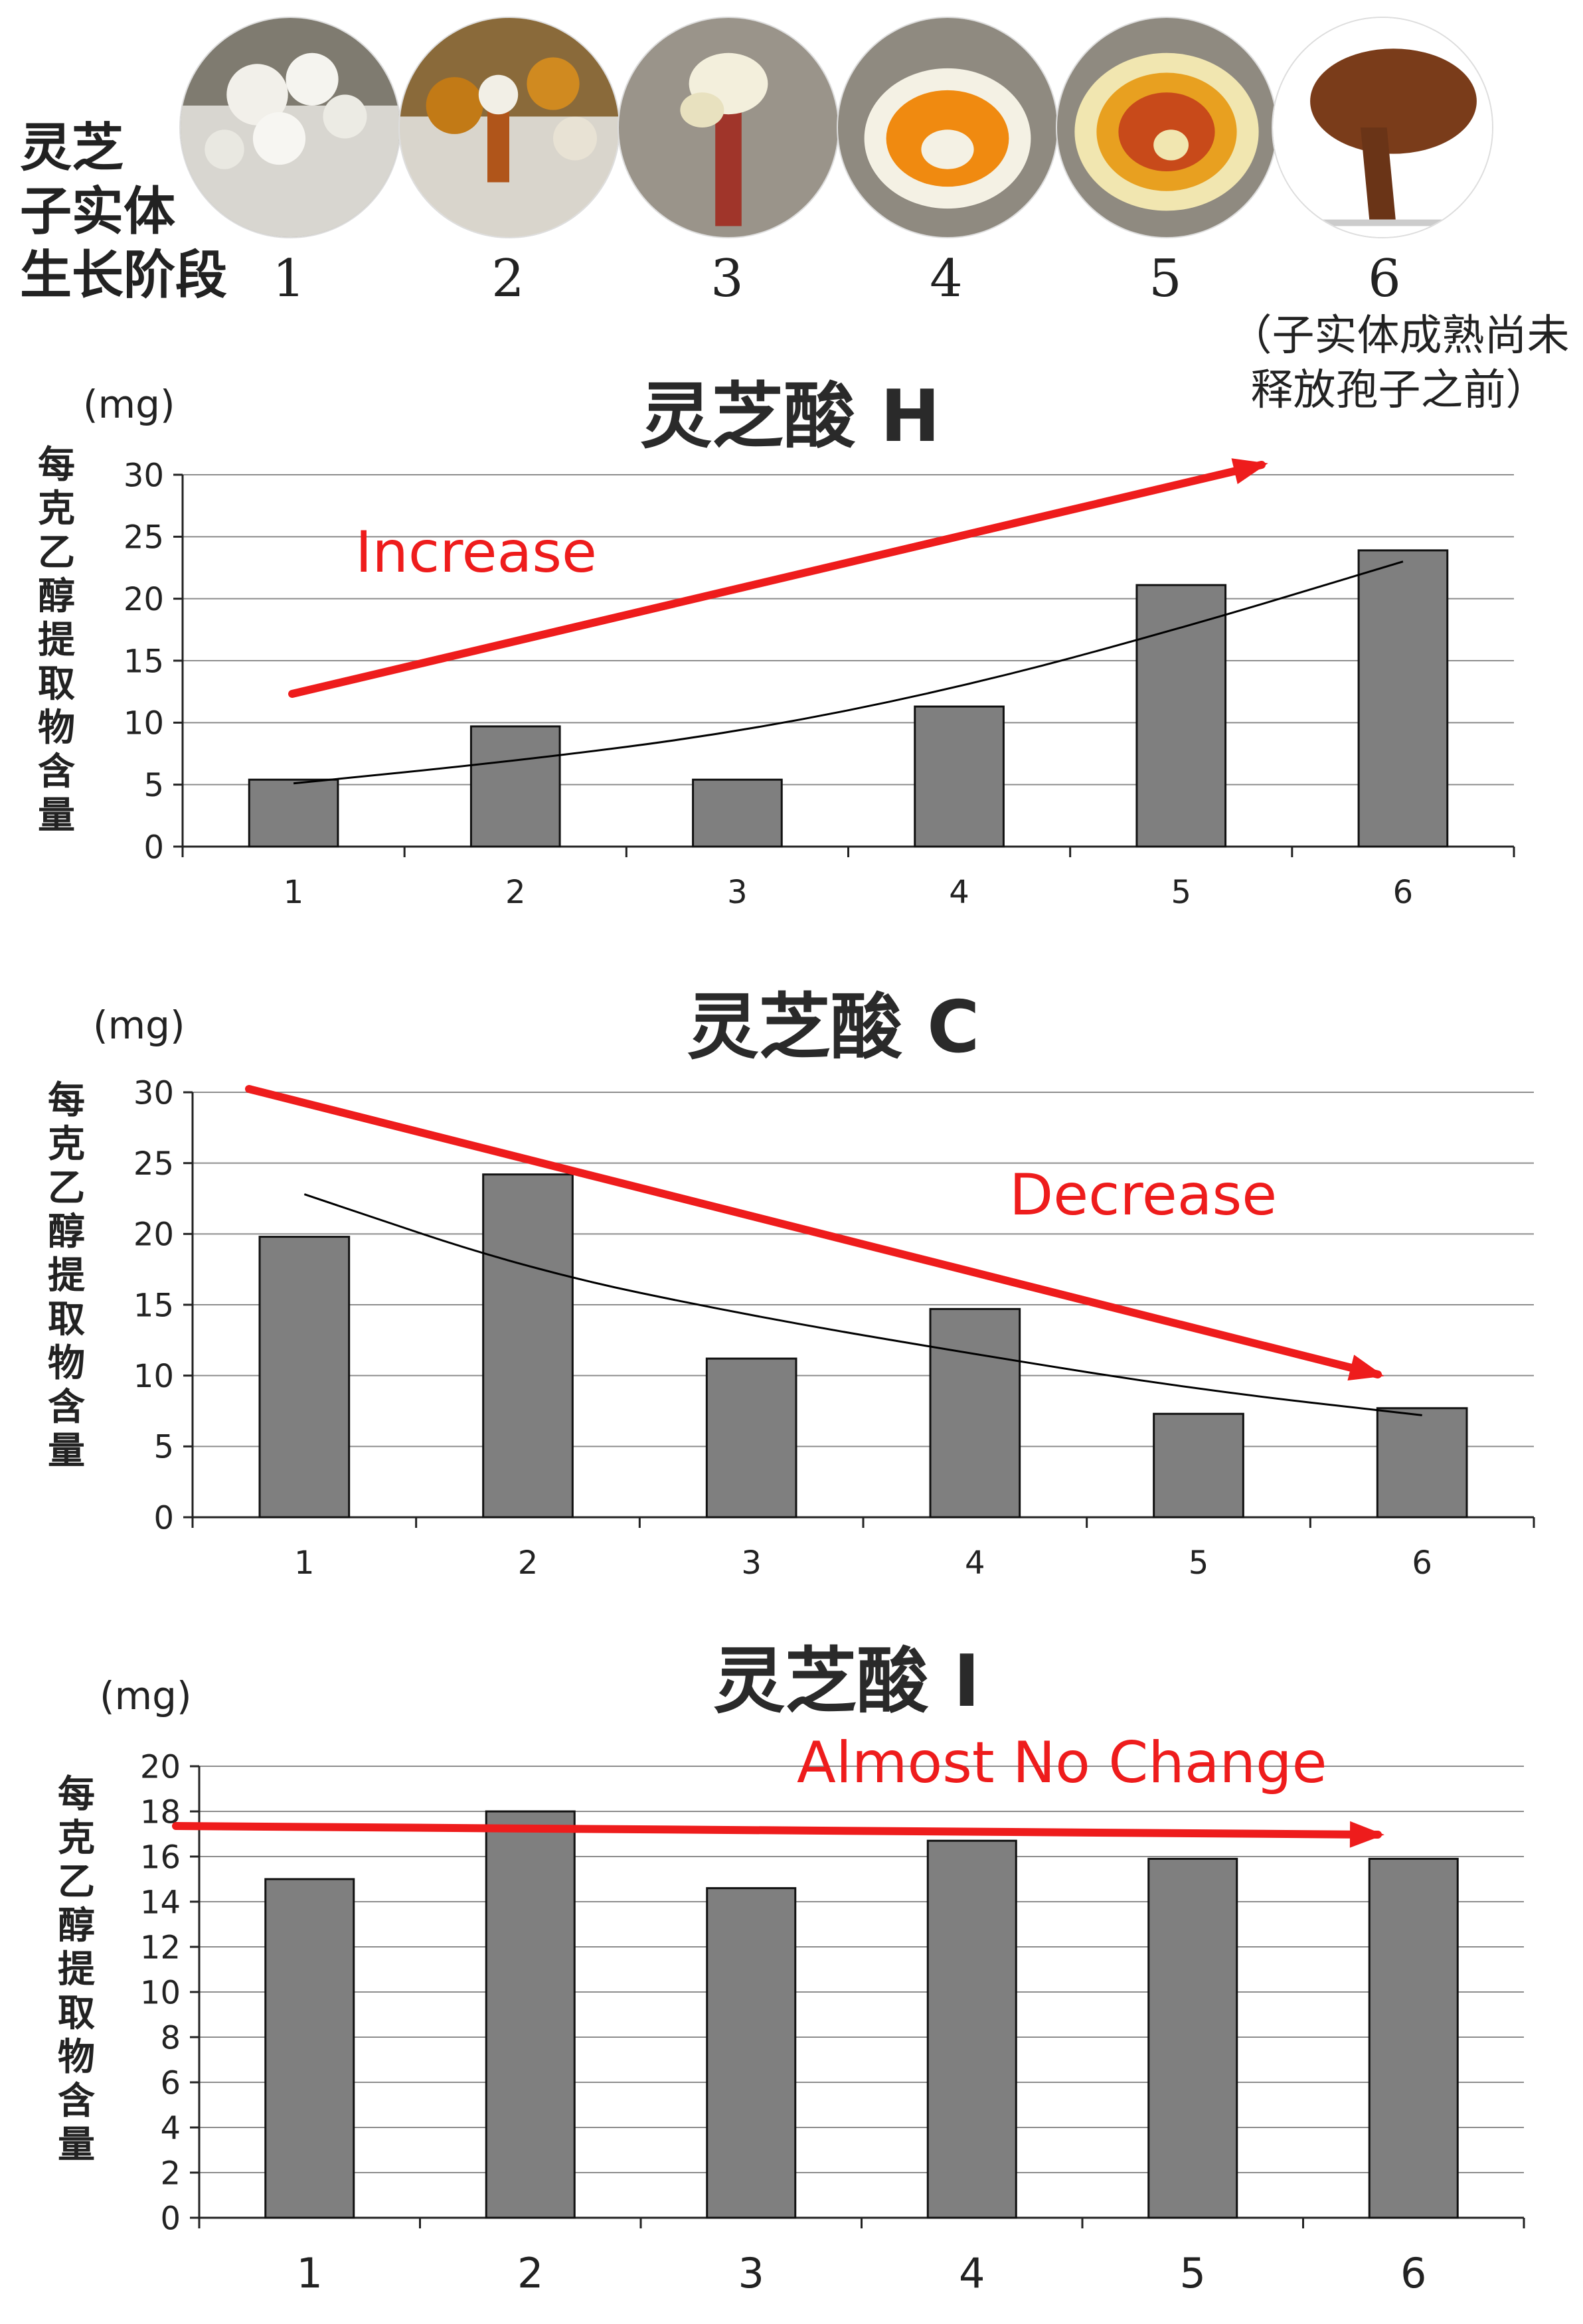 The width and height of the screenshot is (1583, 2324). I want to click on stage-number: 1, so click(288, 279).